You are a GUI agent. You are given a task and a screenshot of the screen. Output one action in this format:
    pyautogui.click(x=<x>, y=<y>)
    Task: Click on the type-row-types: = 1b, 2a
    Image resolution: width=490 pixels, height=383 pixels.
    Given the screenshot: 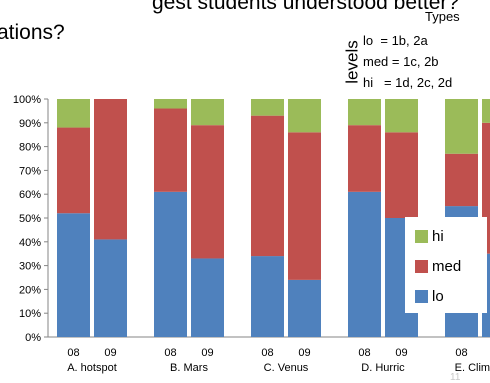 What is the action you would take?
    pyautogui.click(x=404, y=40)
    